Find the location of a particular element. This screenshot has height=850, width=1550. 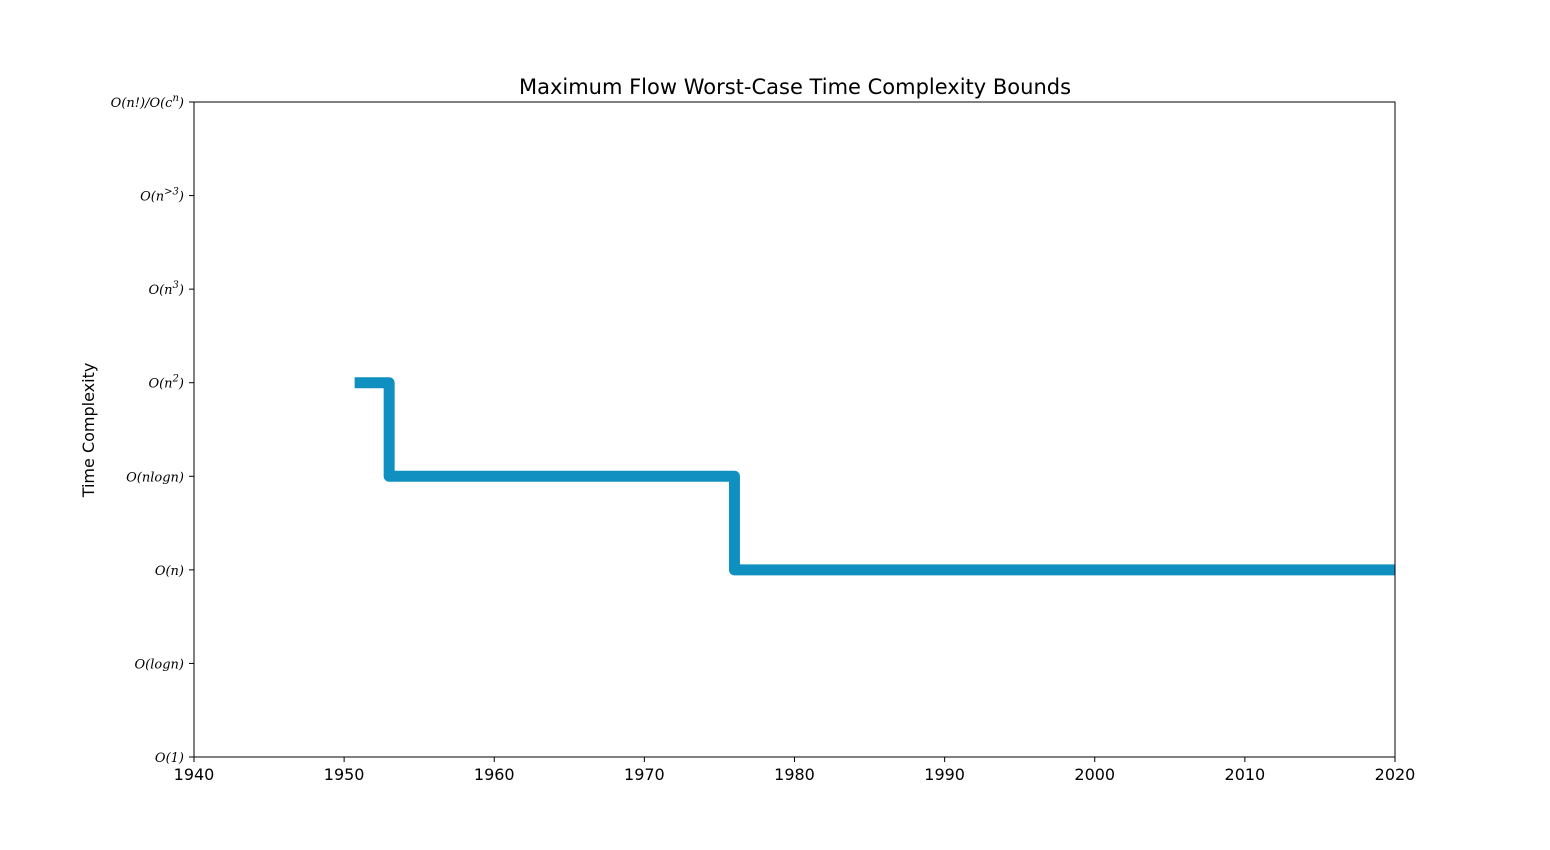

x-tick-label: 1970 is located at coordinates (644, 774).